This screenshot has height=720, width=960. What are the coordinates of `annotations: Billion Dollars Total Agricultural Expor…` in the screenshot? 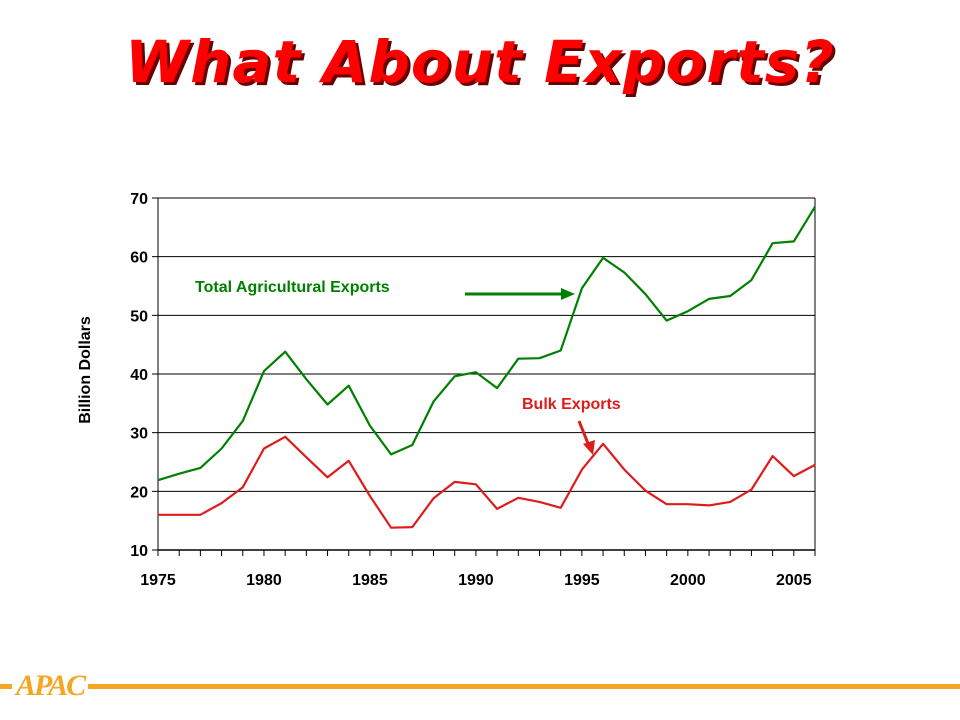 It's located at (349, 367).